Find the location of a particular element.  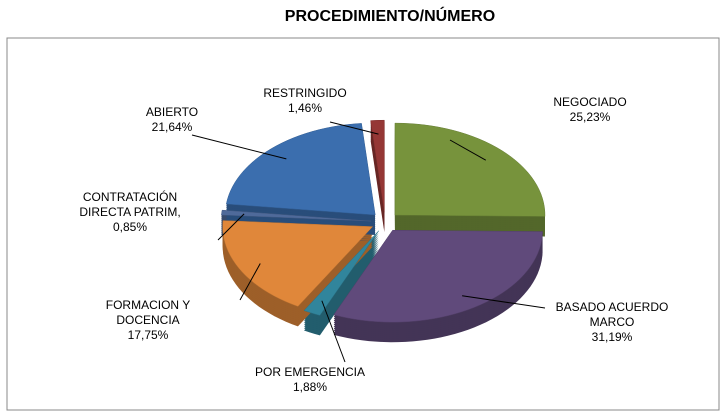

slice-label: NEGOCIADO is located at coordinates (590, 102).